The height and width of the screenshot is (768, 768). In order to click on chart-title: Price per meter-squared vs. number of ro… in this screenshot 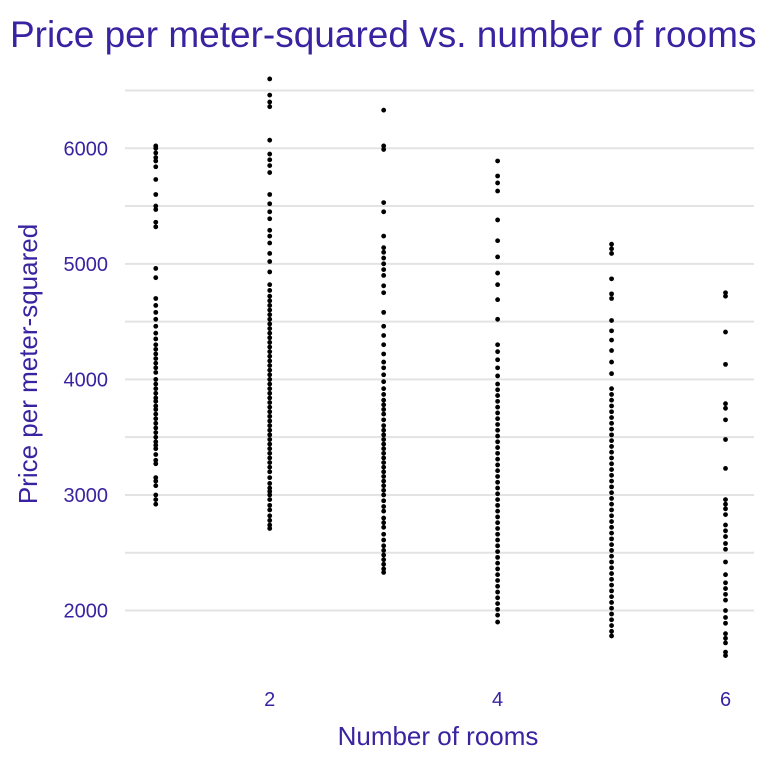, I will do `click(383, 34)`.